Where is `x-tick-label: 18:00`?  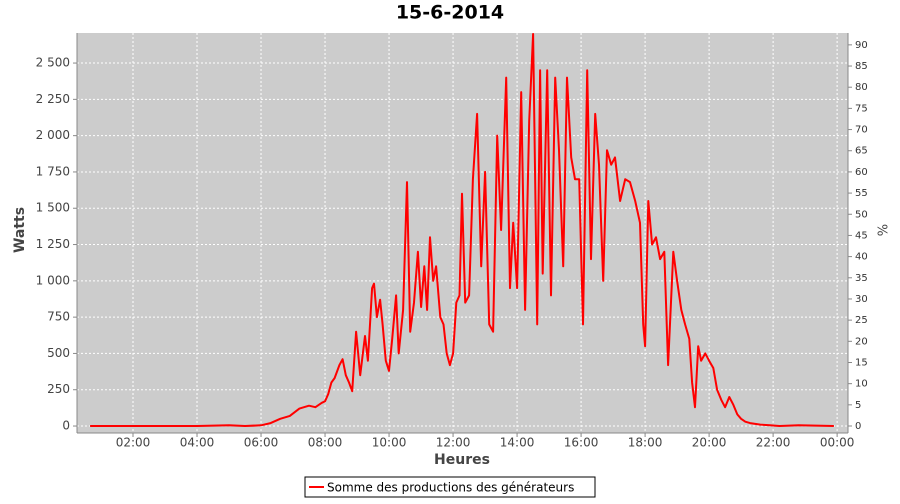
x-tick-label: 18:00 is located at coordinates (645, 443).